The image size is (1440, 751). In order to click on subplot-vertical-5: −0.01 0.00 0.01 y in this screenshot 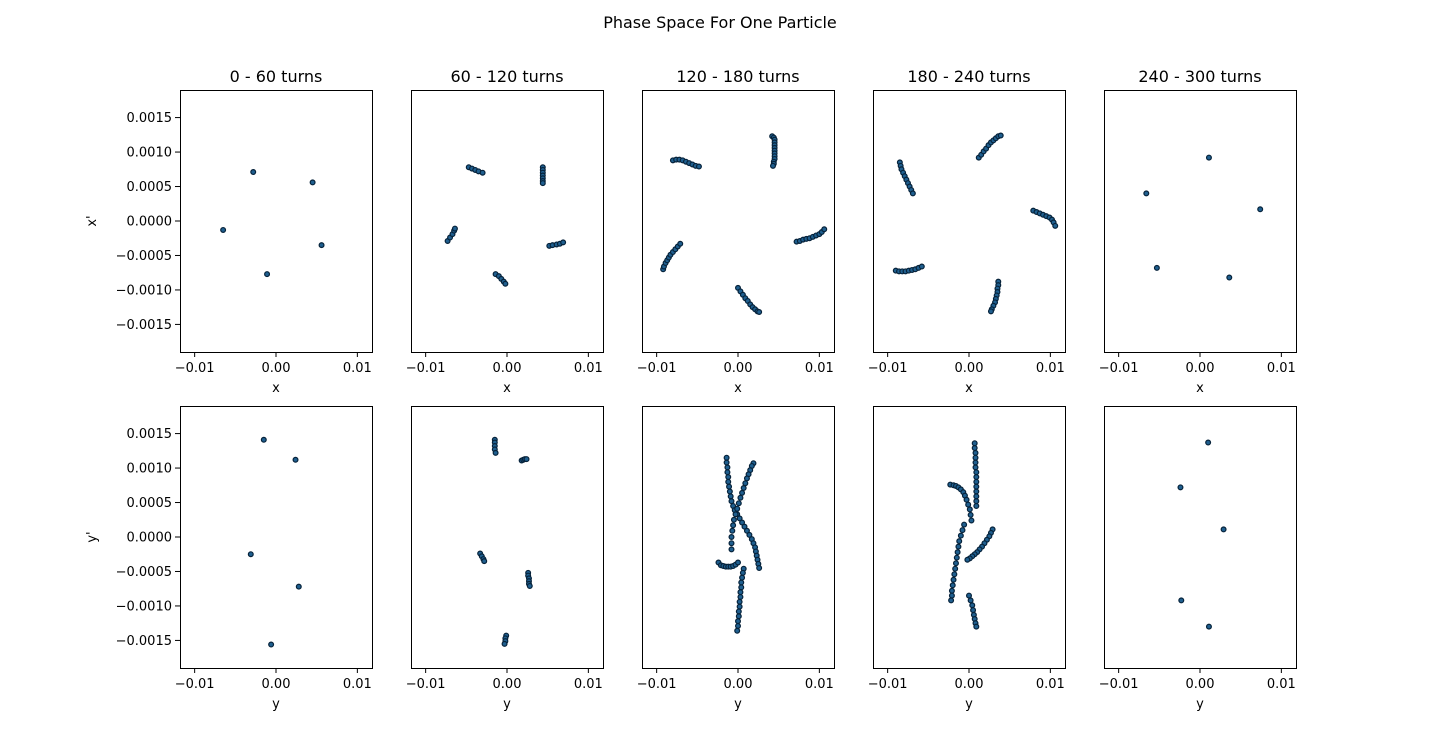, I will do `click(1198, 559)`.